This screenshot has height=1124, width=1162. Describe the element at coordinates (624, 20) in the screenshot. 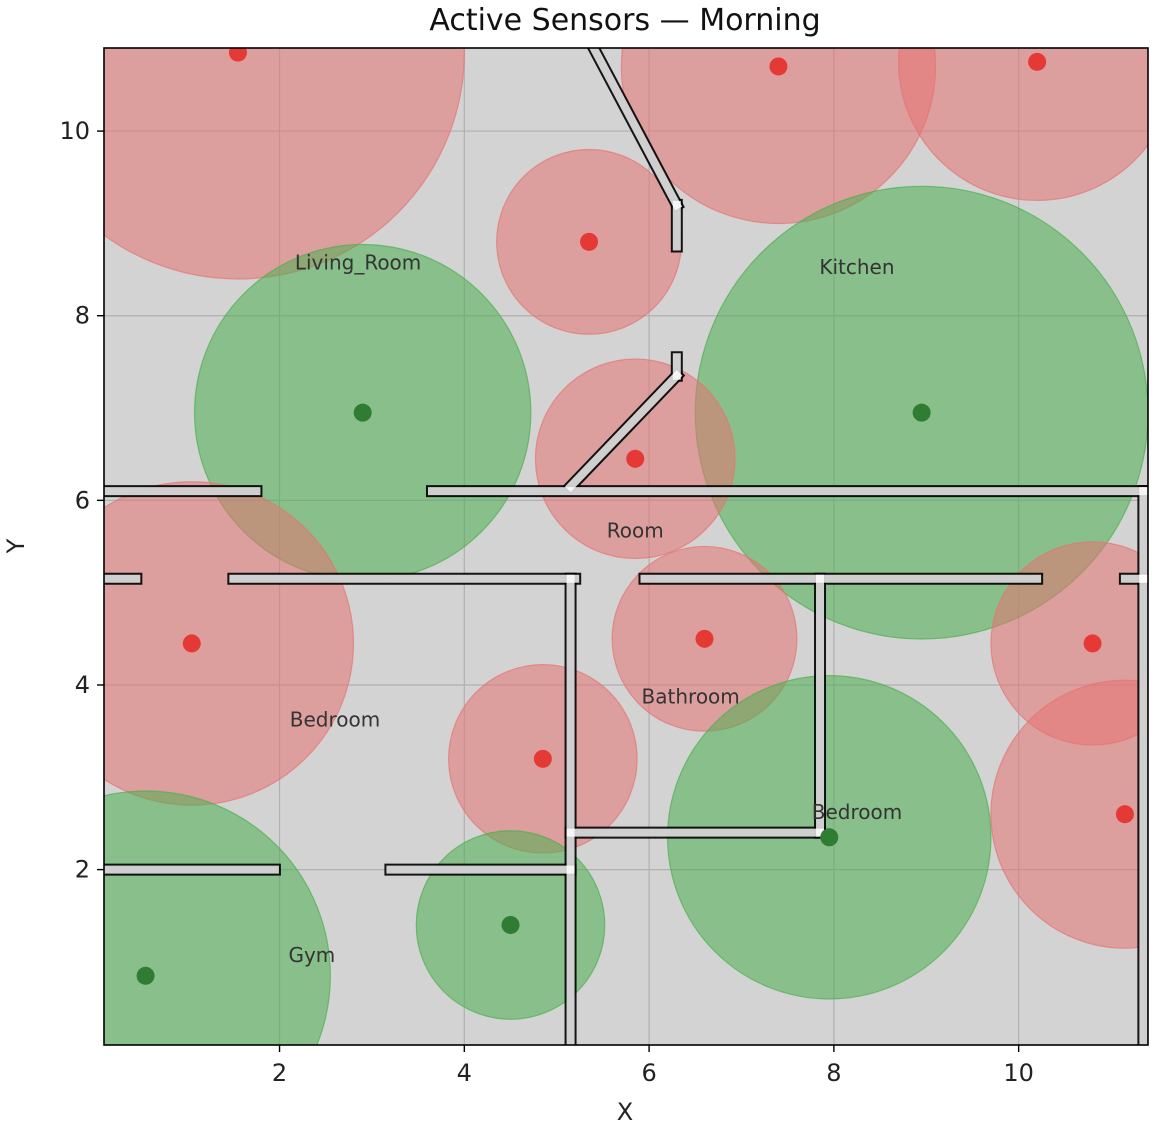

I see `chart-title: Active Sensors — Morning` at that location.